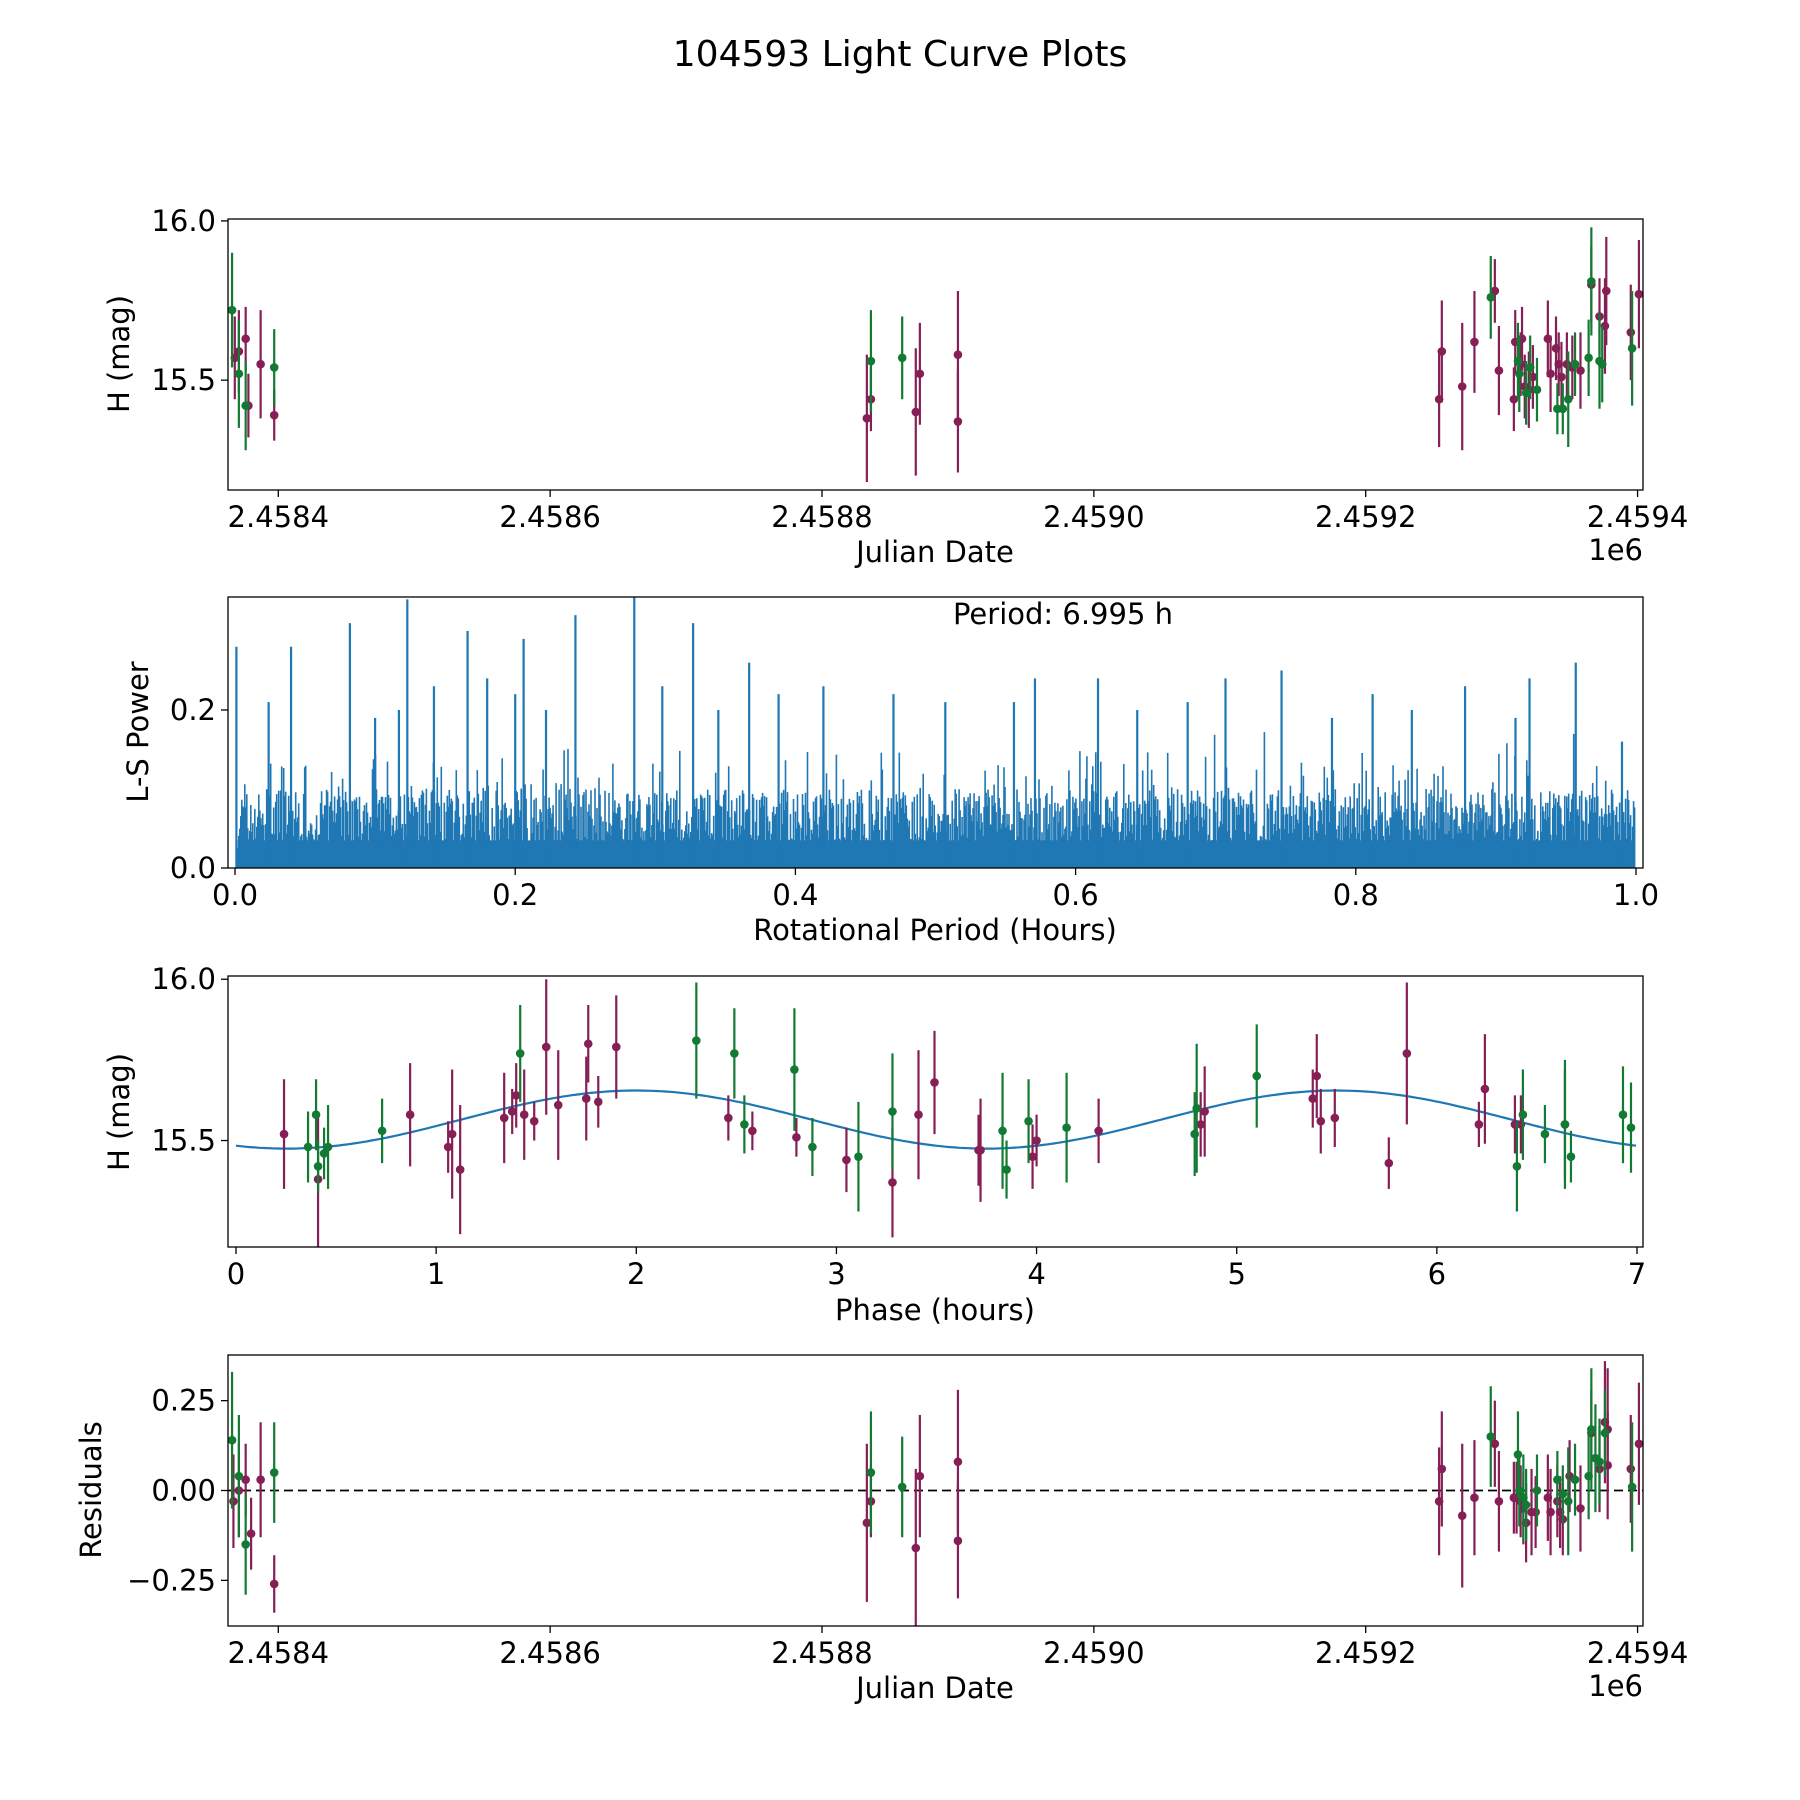 Image resolution: width=1800 pixels, height=1800 pixels. I want to click on x-tick-label: 5, so click(1236, 1274).